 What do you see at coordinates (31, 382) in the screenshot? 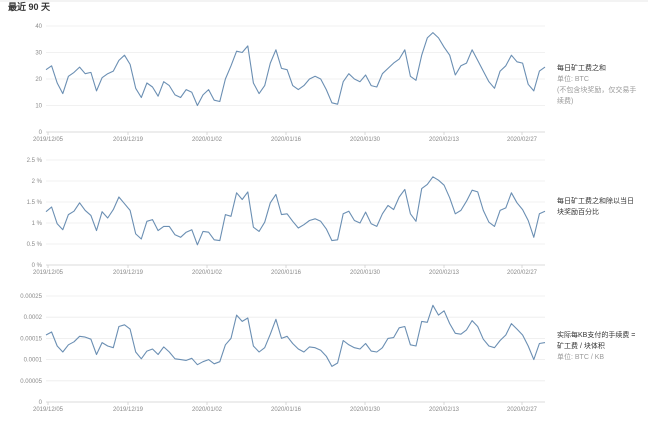
I see `y-tick-label: 0.00005` at bounding box center [31, 382].